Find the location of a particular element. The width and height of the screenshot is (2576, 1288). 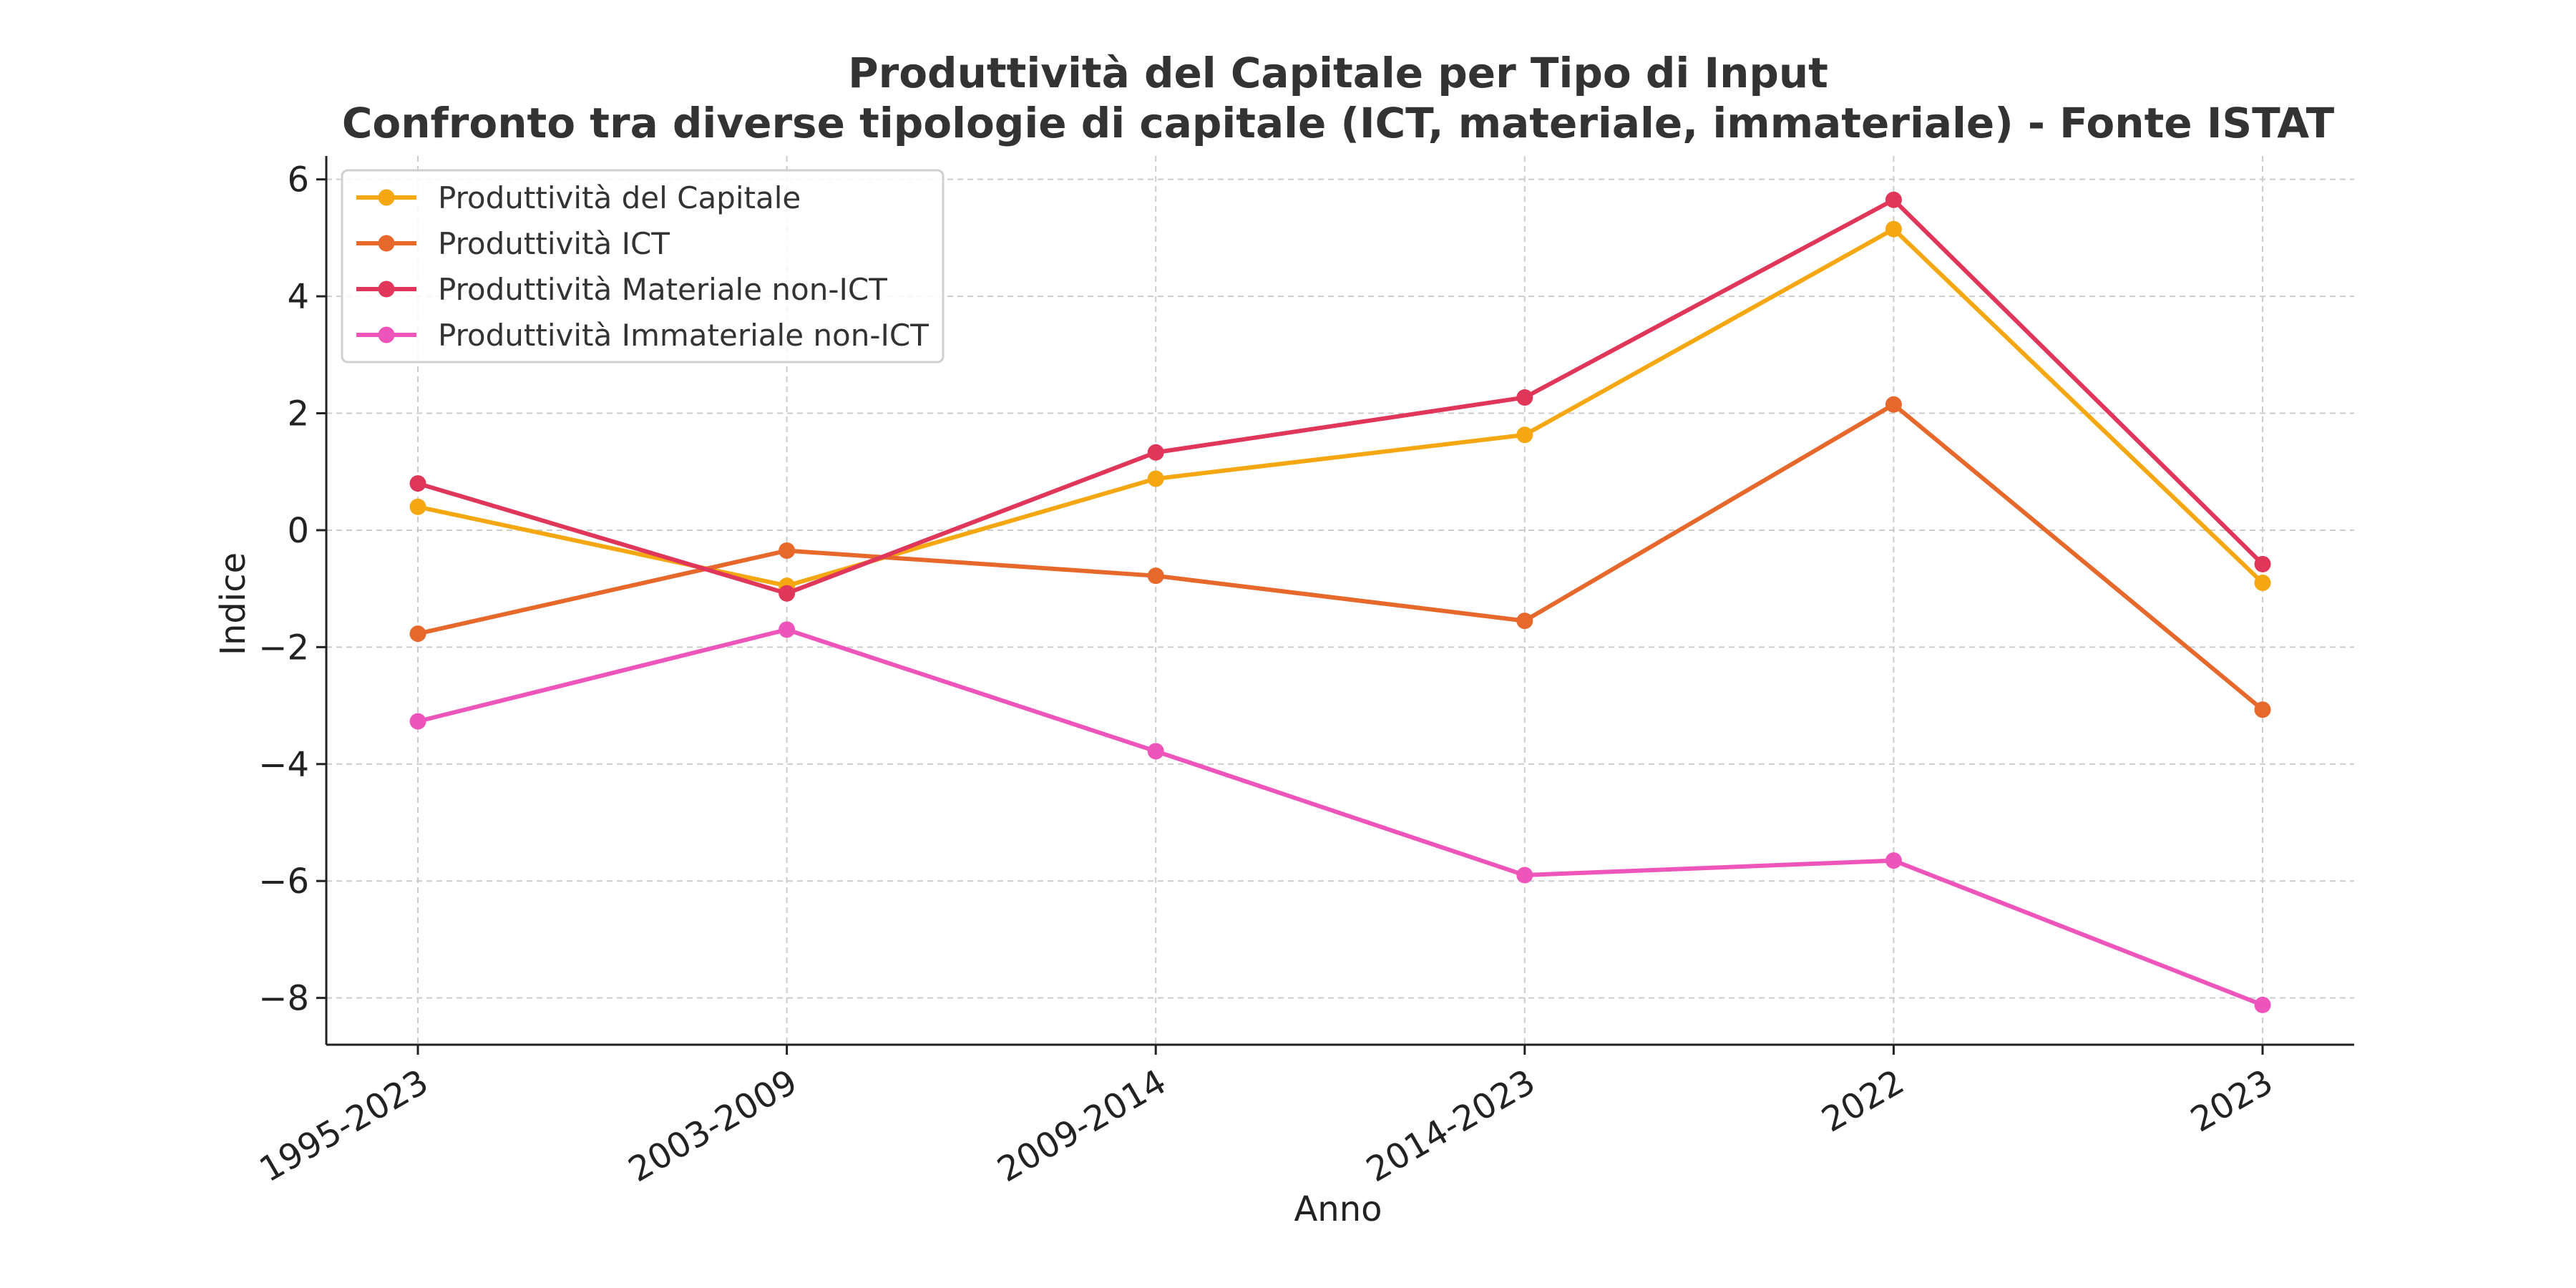

y-tick-label: 2 is located at coordinates (298, 414).